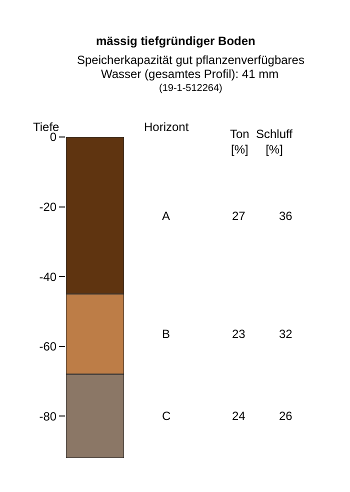  What do you see at coordinates (240, 142) in the screenshot?
I see `text: Ton [%]` at bounding box center [240, 142].